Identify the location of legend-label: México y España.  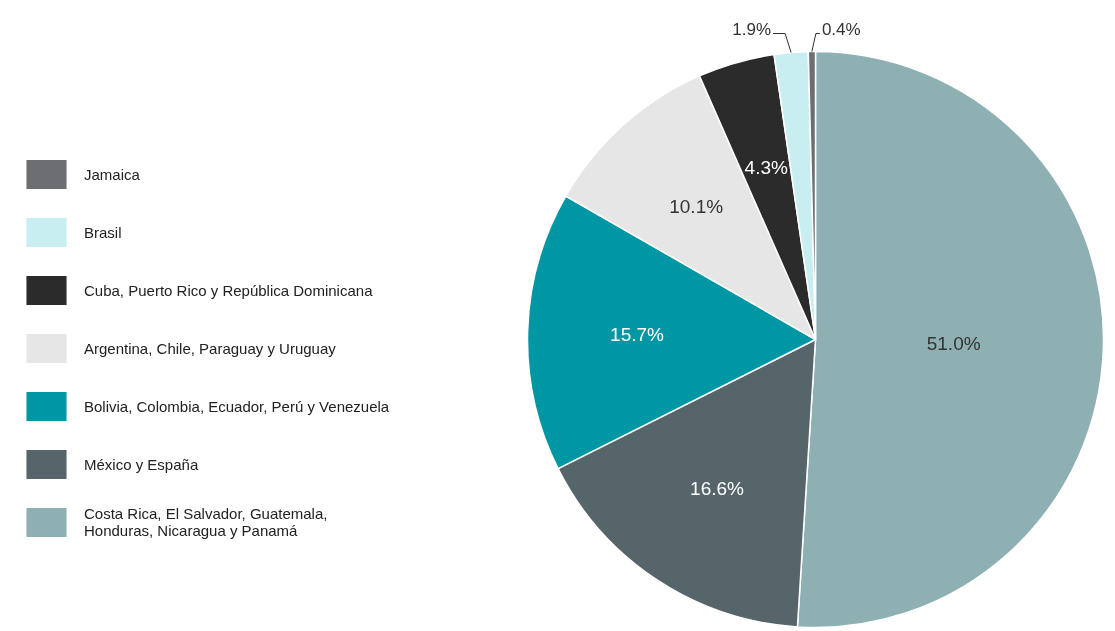
(141, 464).